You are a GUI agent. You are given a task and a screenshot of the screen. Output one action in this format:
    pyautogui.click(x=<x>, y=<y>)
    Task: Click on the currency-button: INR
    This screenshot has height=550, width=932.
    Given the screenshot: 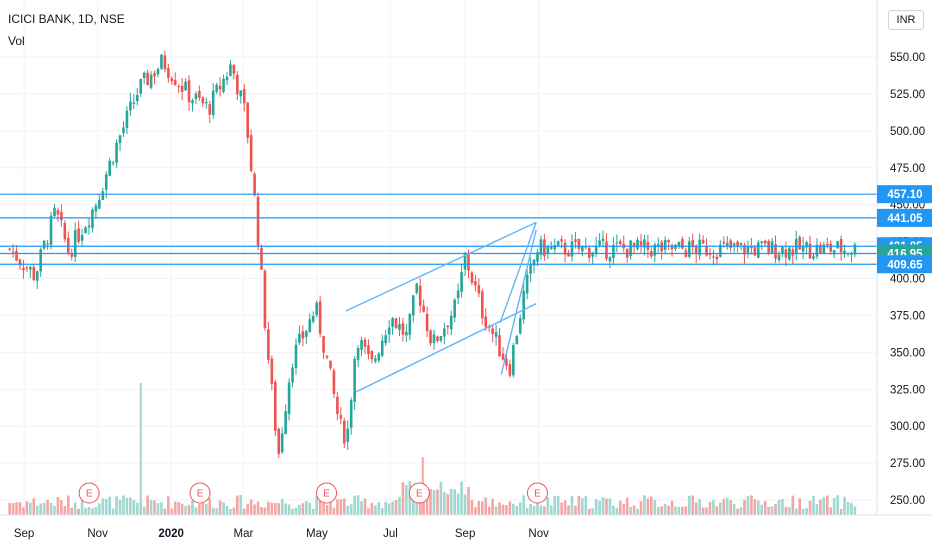 What is the action you would take?
    pyautogui.click(x=906, y=20)
    